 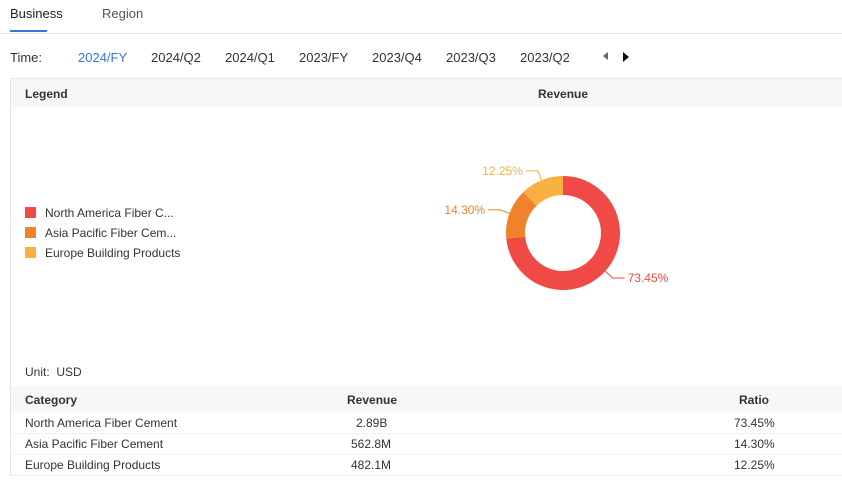 I want to click on column-header-category: Category, so click(x=51, y=400).